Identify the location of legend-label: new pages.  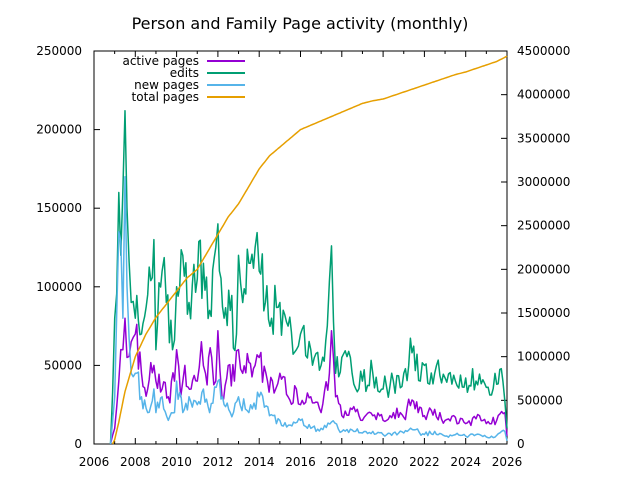
(166, 85).